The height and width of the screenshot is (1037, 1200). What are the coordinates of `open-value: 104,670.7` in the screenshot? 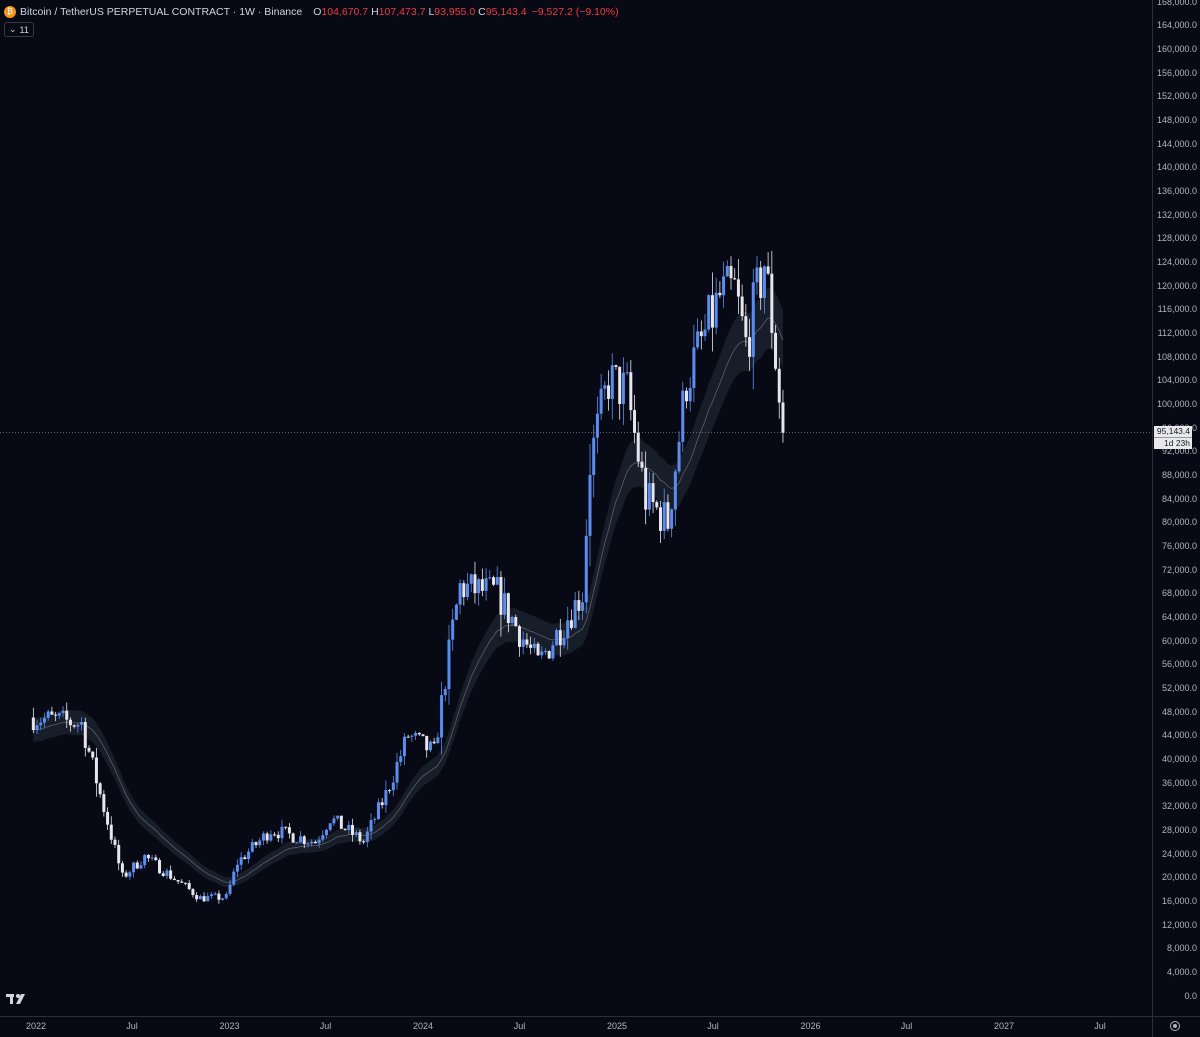 It's located at (345, 12).